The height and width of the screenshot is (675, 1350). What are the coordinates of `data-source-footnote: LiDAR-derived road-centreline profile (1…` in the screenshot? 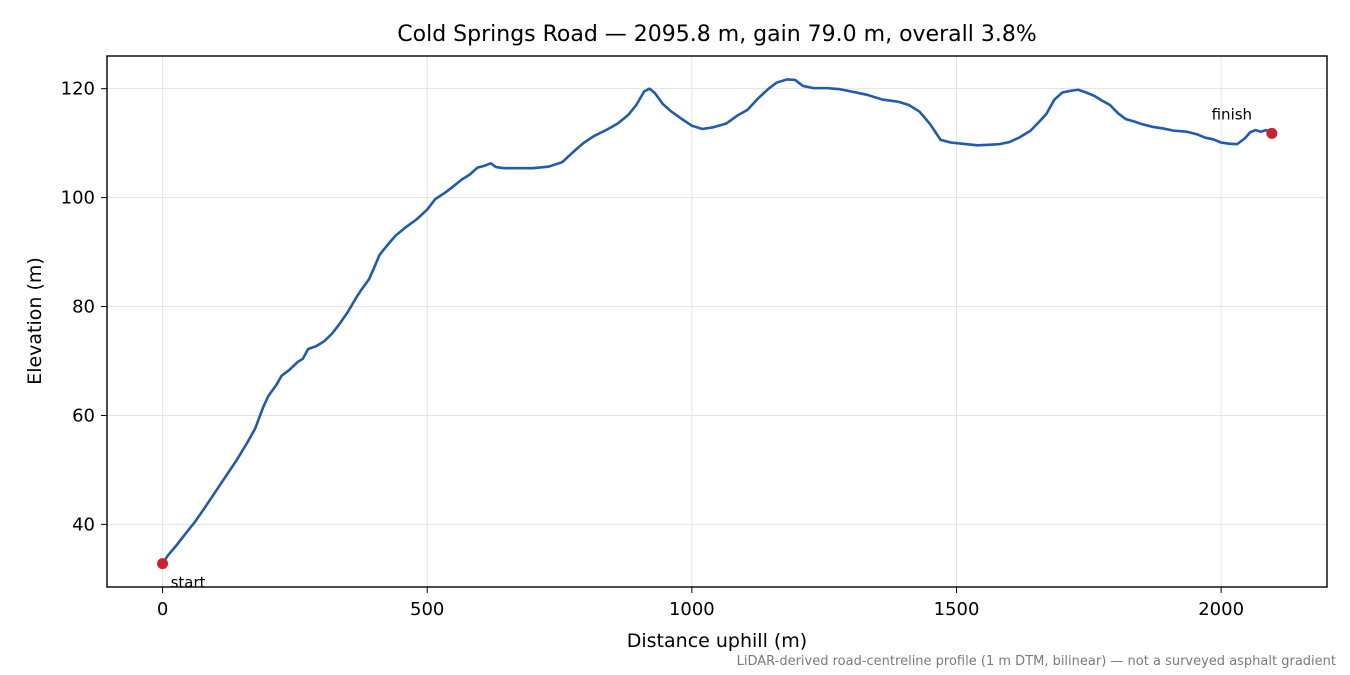 It's located at (1036, 661).